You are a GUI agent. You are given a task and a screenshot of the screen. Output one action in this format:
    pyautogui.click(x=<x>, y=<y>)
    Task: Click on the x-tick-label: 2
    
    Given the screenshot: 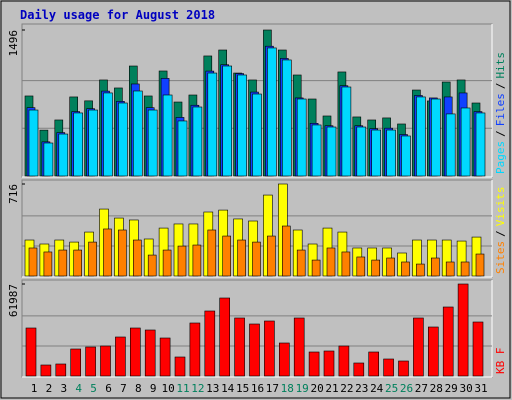 What is the action you would take?
    pyautogui.click(x=49, y=388)
    